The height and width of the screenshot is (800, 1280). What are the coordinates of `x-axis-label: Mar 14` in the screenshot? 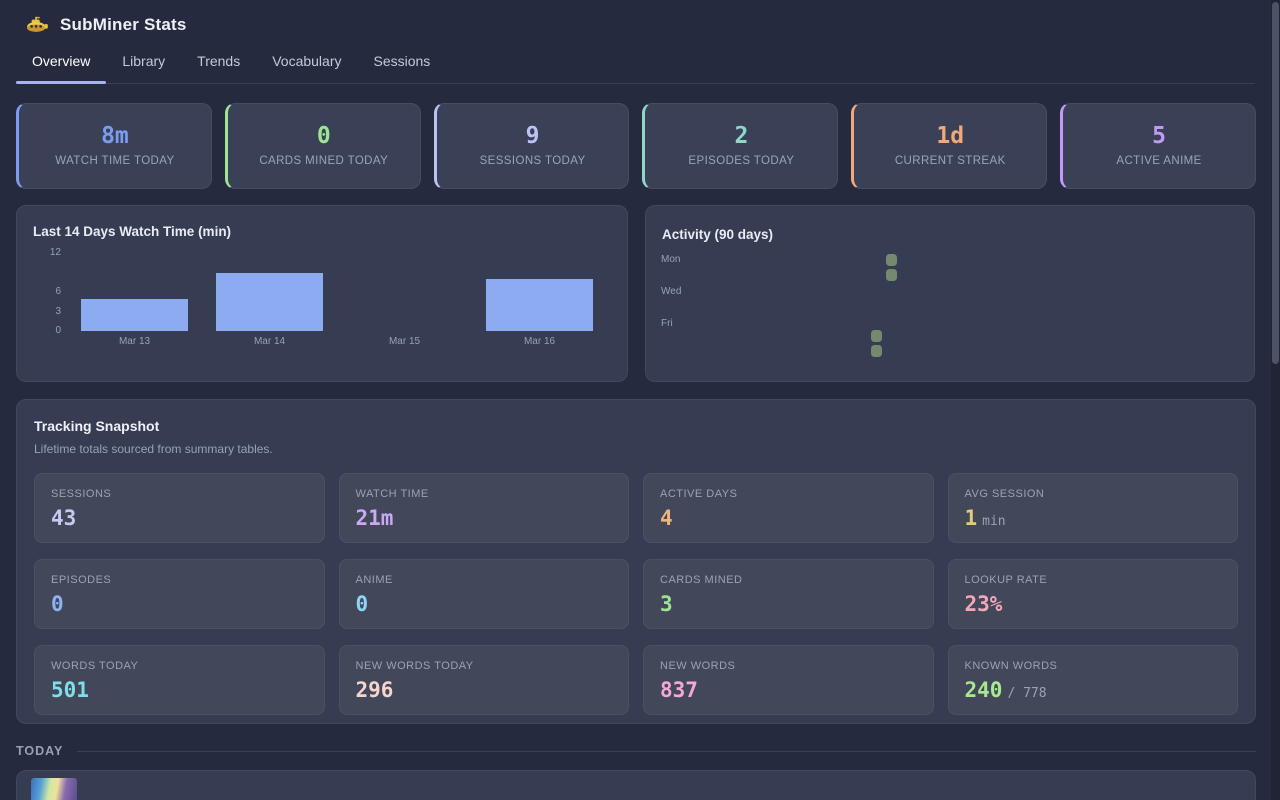 It's located at (269, 341).